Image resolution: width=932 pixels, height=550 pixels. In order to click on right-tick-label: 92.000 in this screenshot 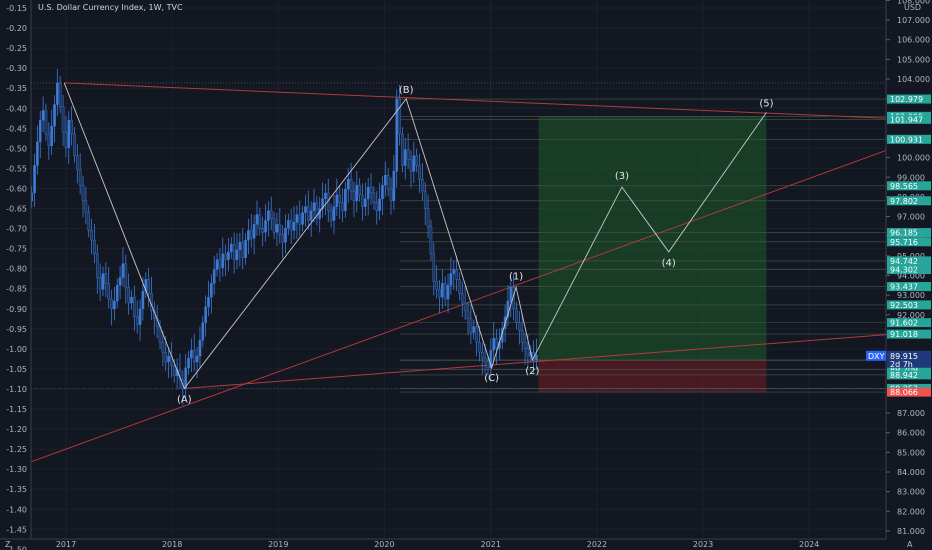, I will do `click(911, 315)`.